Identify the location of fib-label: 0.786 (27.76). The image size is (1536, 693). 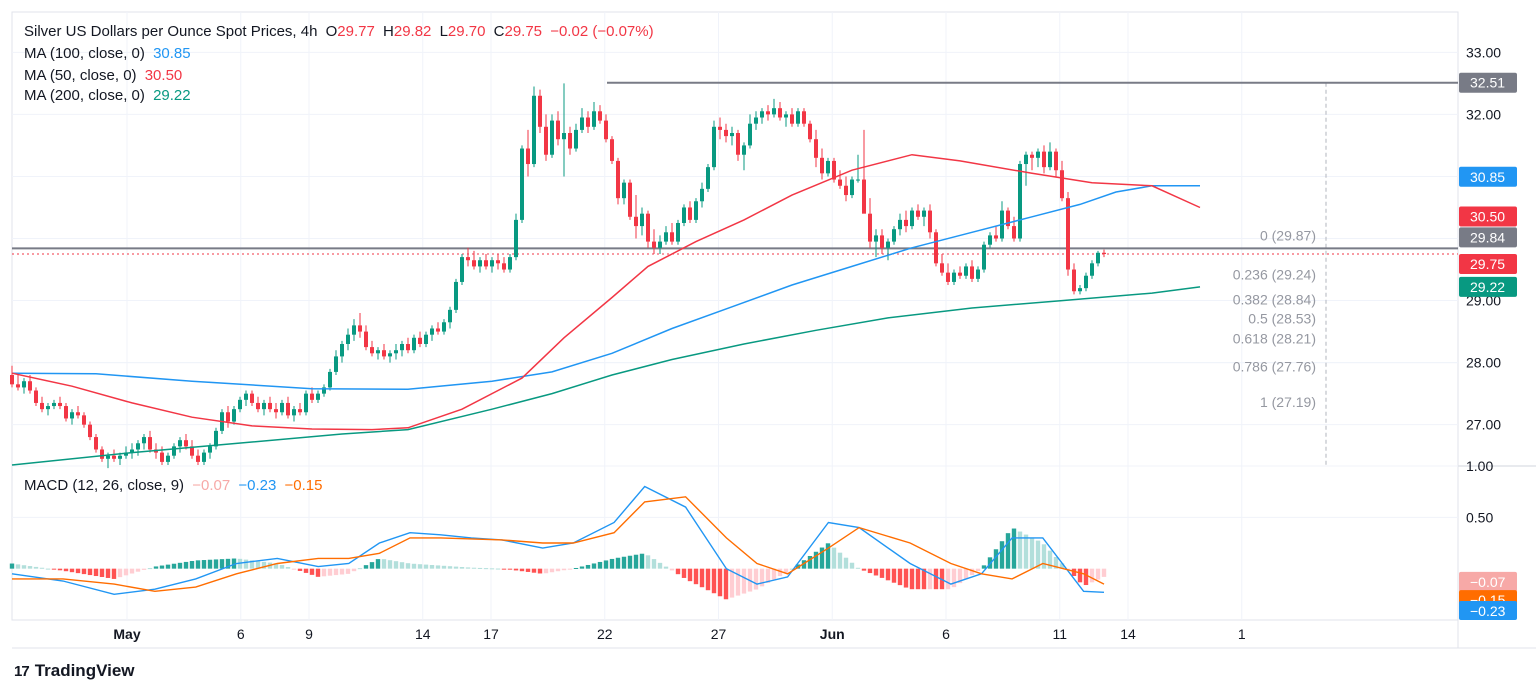
(1274, 367).